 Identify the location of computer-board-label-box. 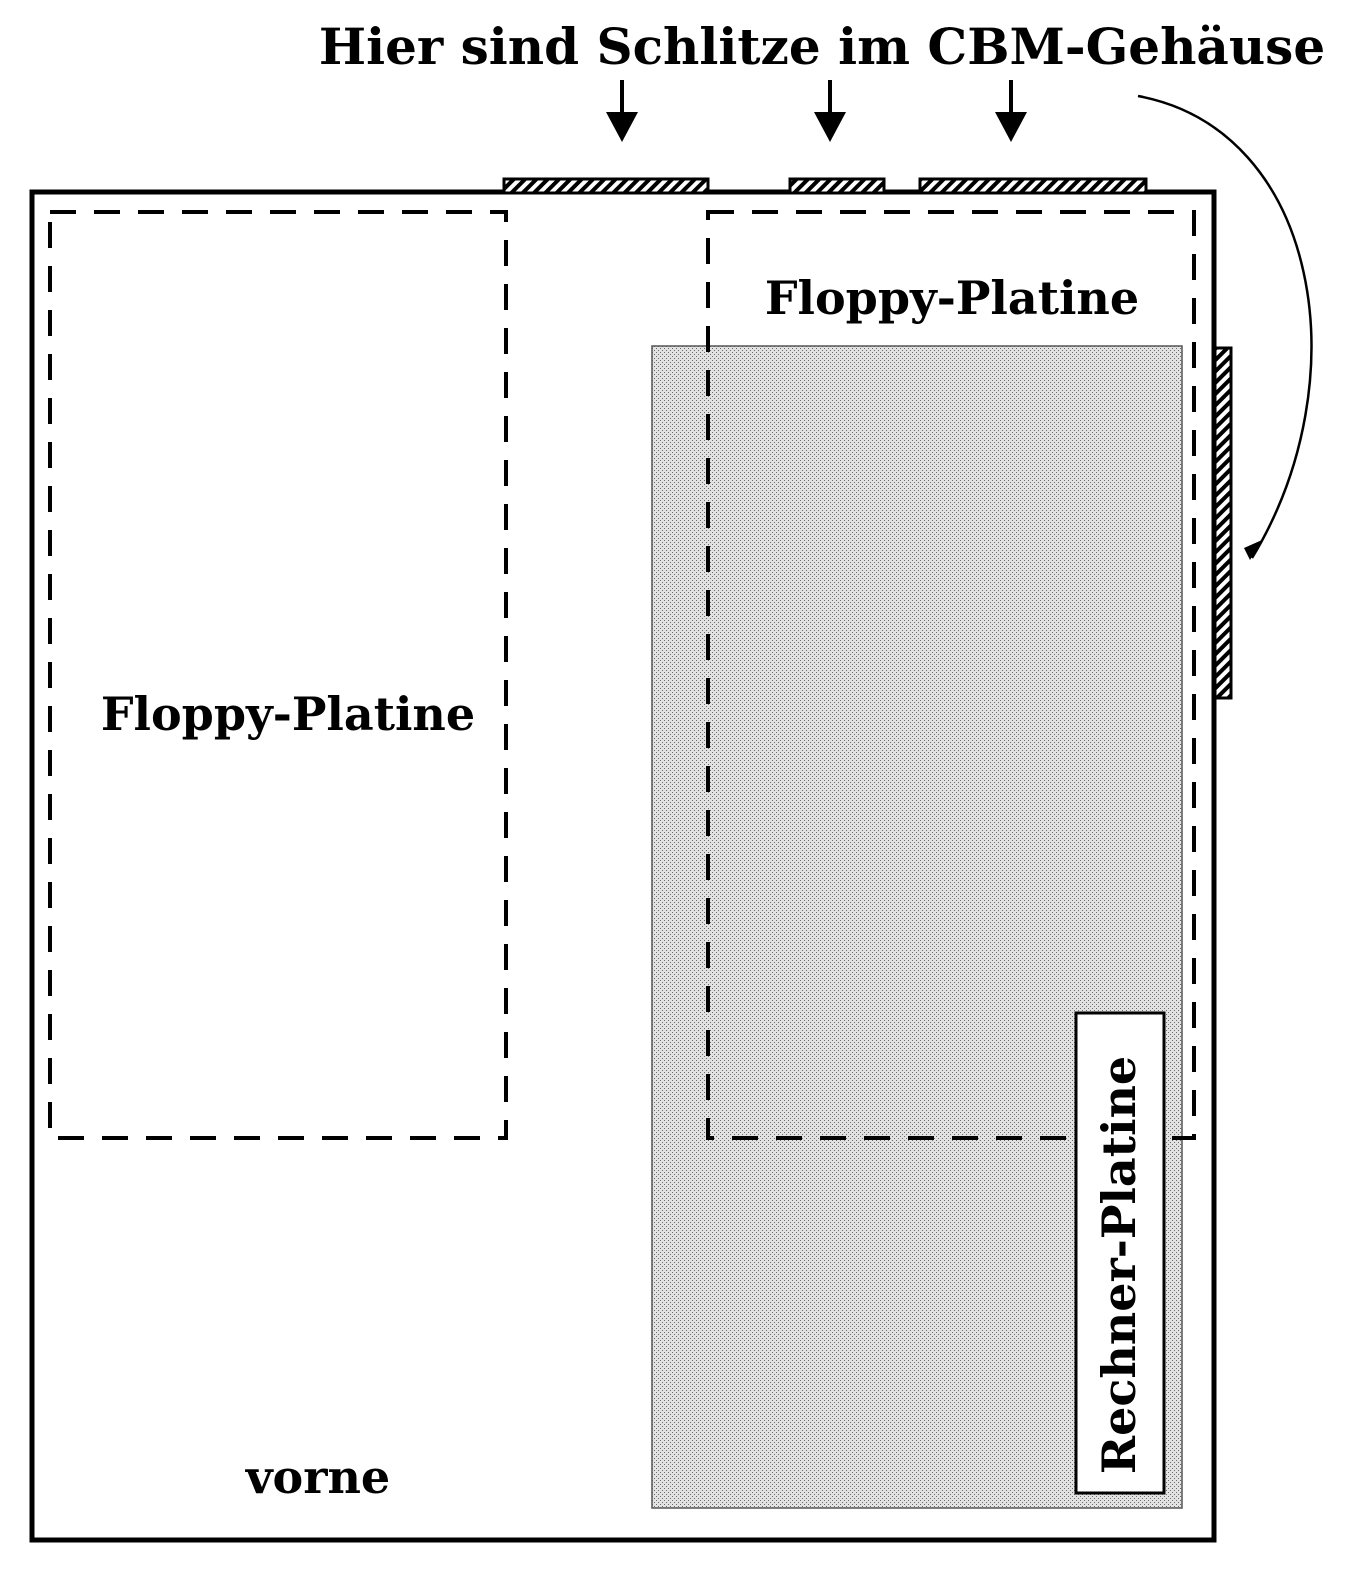
(1120, 1253).